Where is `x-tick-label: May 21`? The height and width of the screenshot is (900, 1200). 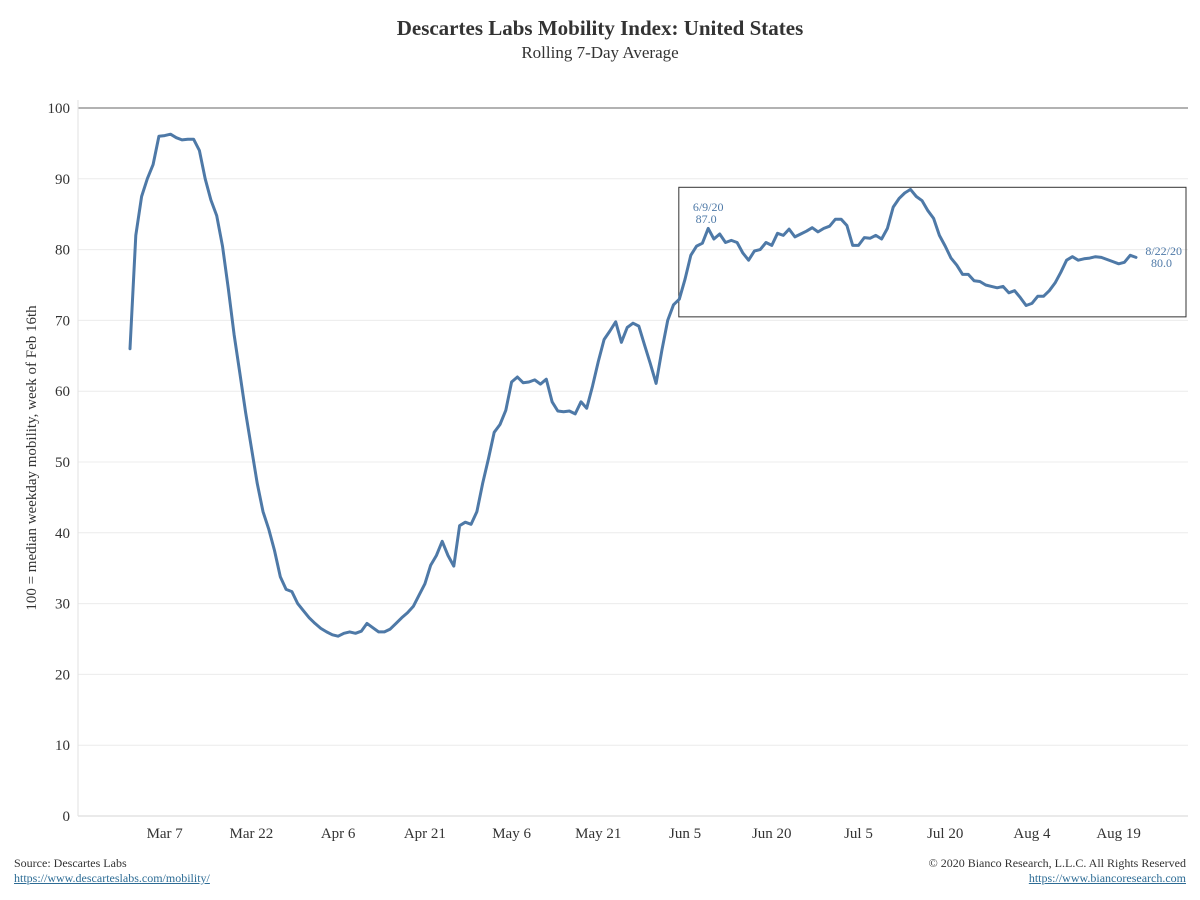 x-tick-label: May 21 is located at coordinates (598, 834).